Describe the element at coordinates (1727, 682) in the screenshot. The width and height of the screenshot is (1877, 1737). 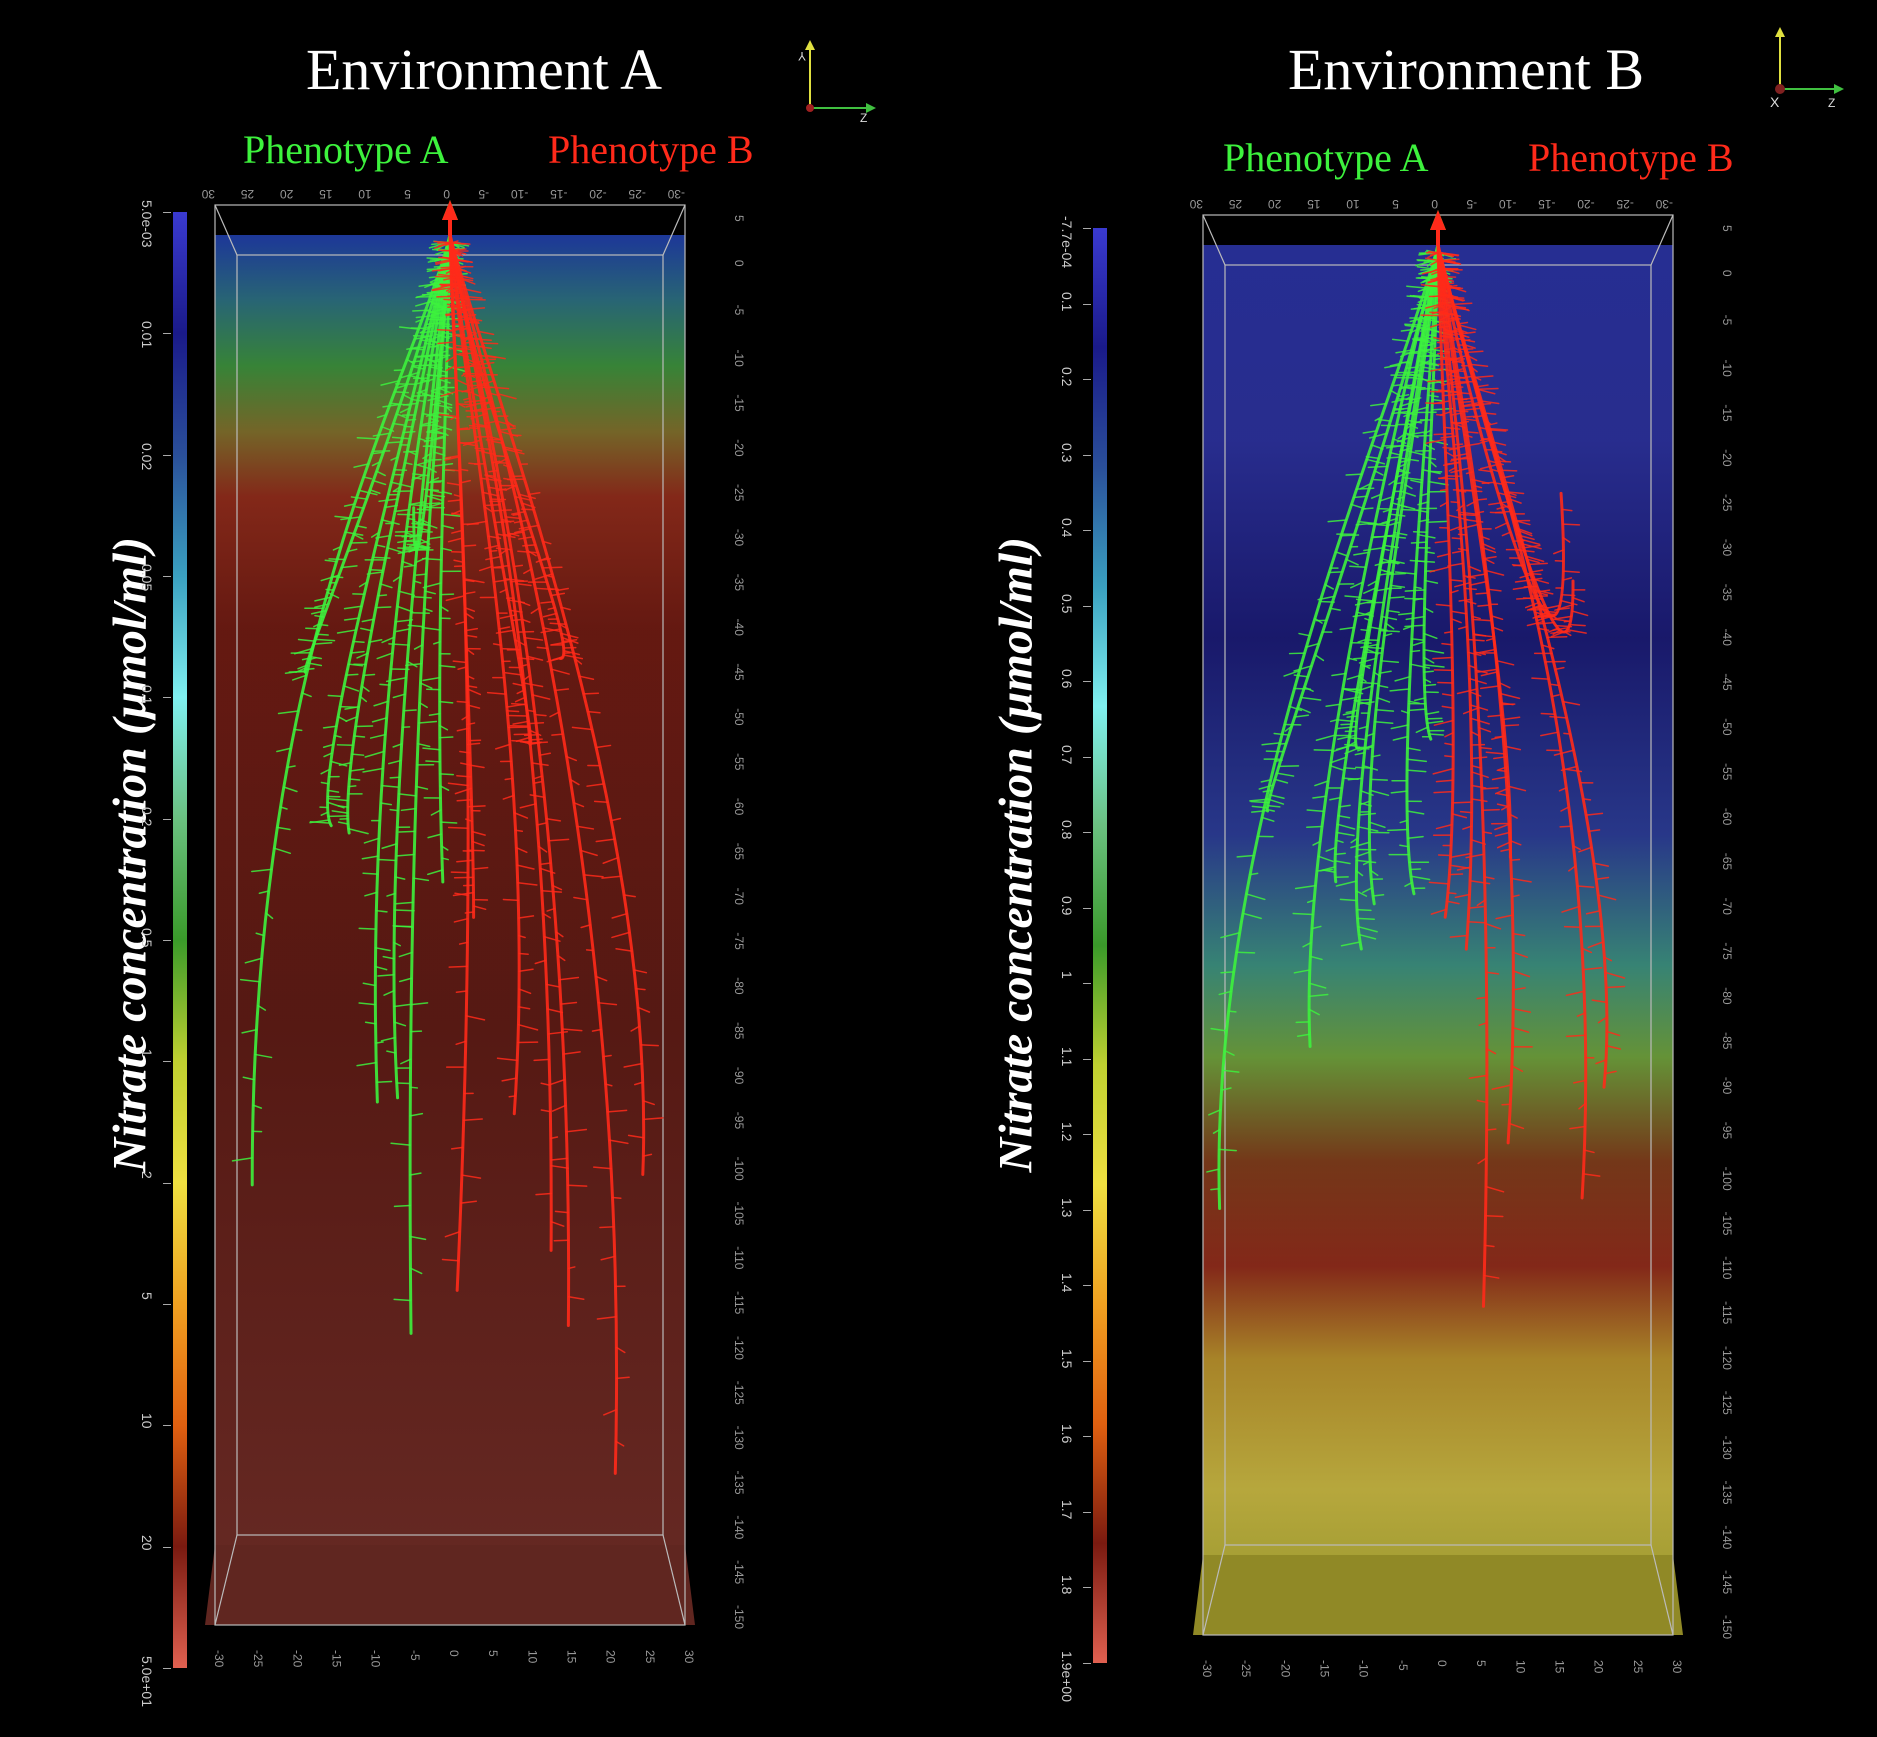
I see `axis-tick-label: -45` at that location.